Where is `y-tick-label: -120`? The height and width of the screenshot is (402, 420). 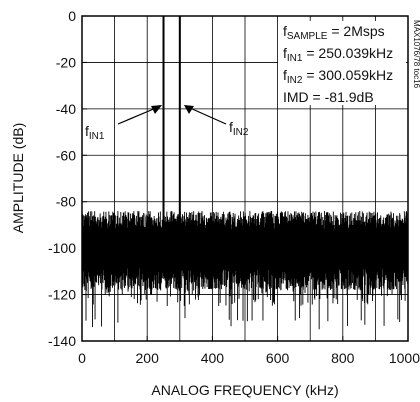
y-tick-label: -120 is located at coordinates (62, 295).